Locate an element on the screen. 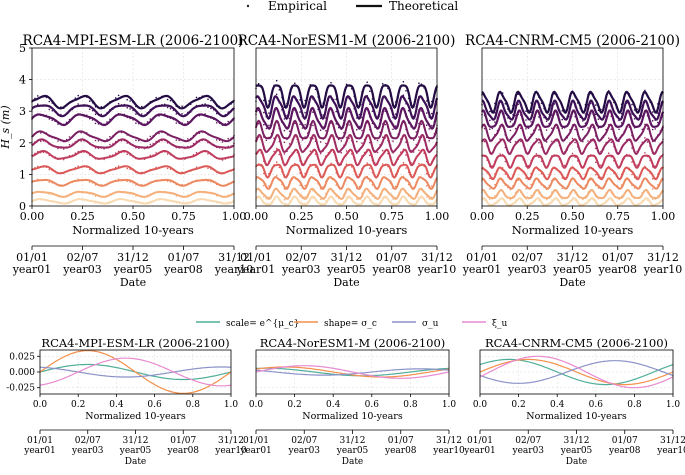  y-tick-label: 3 is located at coordinates (22, 111).